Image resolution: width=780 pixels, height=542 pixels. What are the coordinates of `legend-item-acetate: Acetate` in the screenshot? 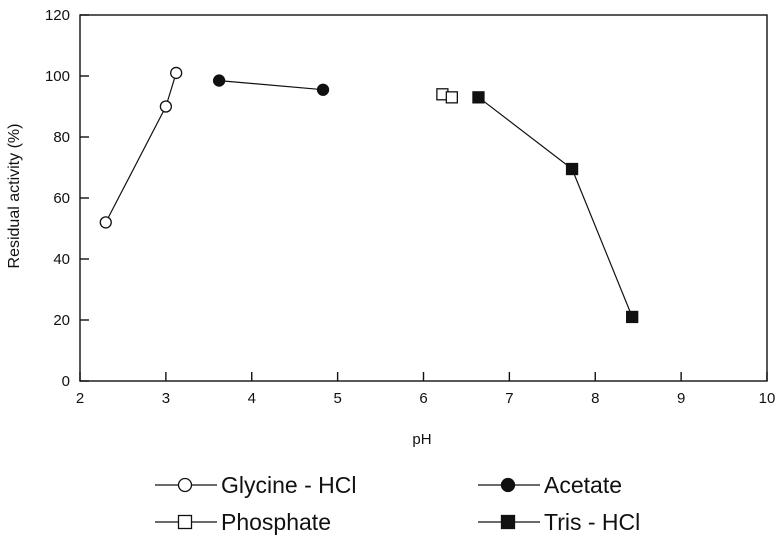 It's located at (550, 485).